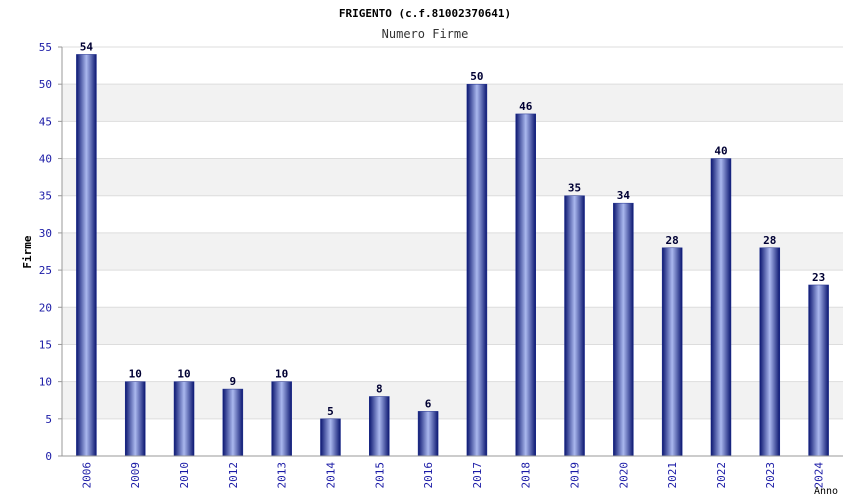 The width and height of the screenshot is (850, 500). Describe the element at coordinates (526, 475) in the screenshot. I see `x-tick-label-2018: 2018` at that location.